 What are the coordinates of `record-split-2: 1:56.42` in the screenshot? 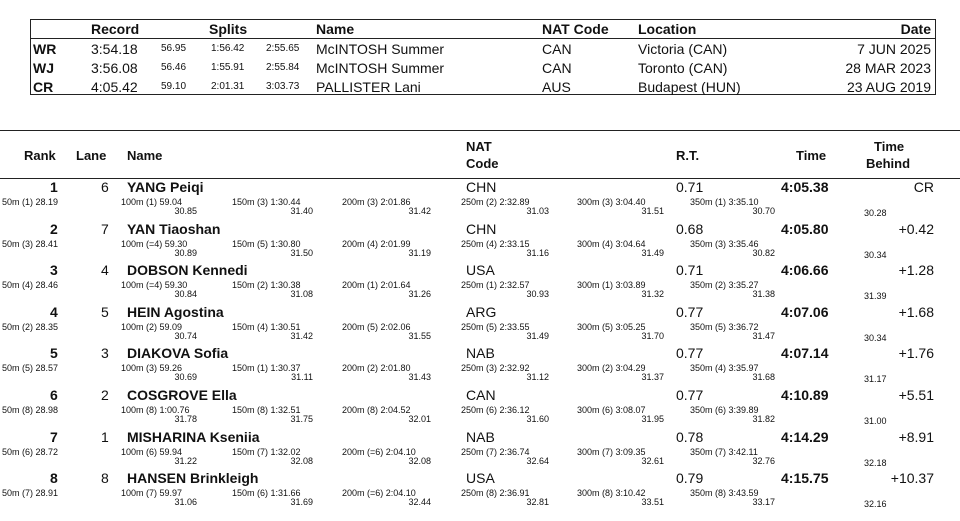 It's located at (228, 48).